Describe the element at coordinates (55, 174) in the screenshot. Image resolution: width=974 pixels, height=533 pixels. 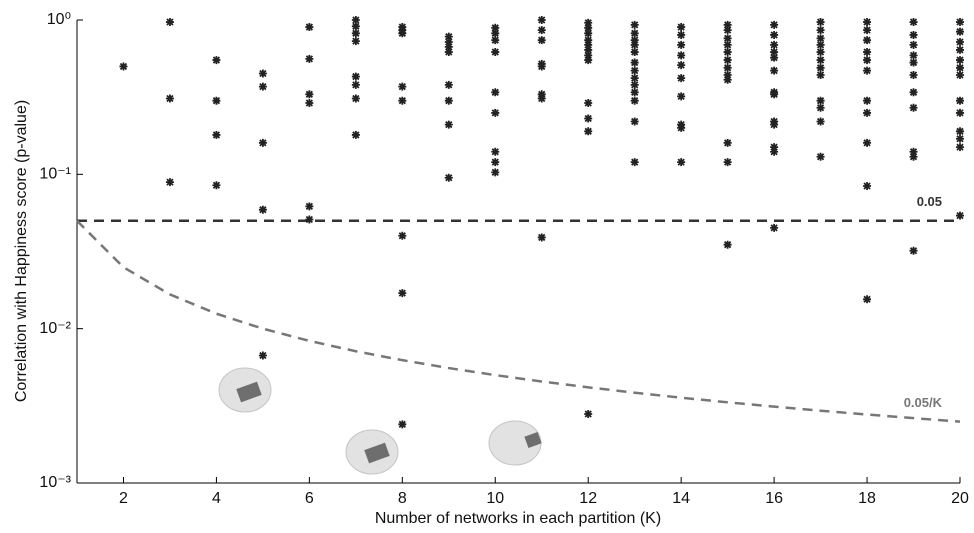
I see `y-tick-label: 10⁻¹` at that location.